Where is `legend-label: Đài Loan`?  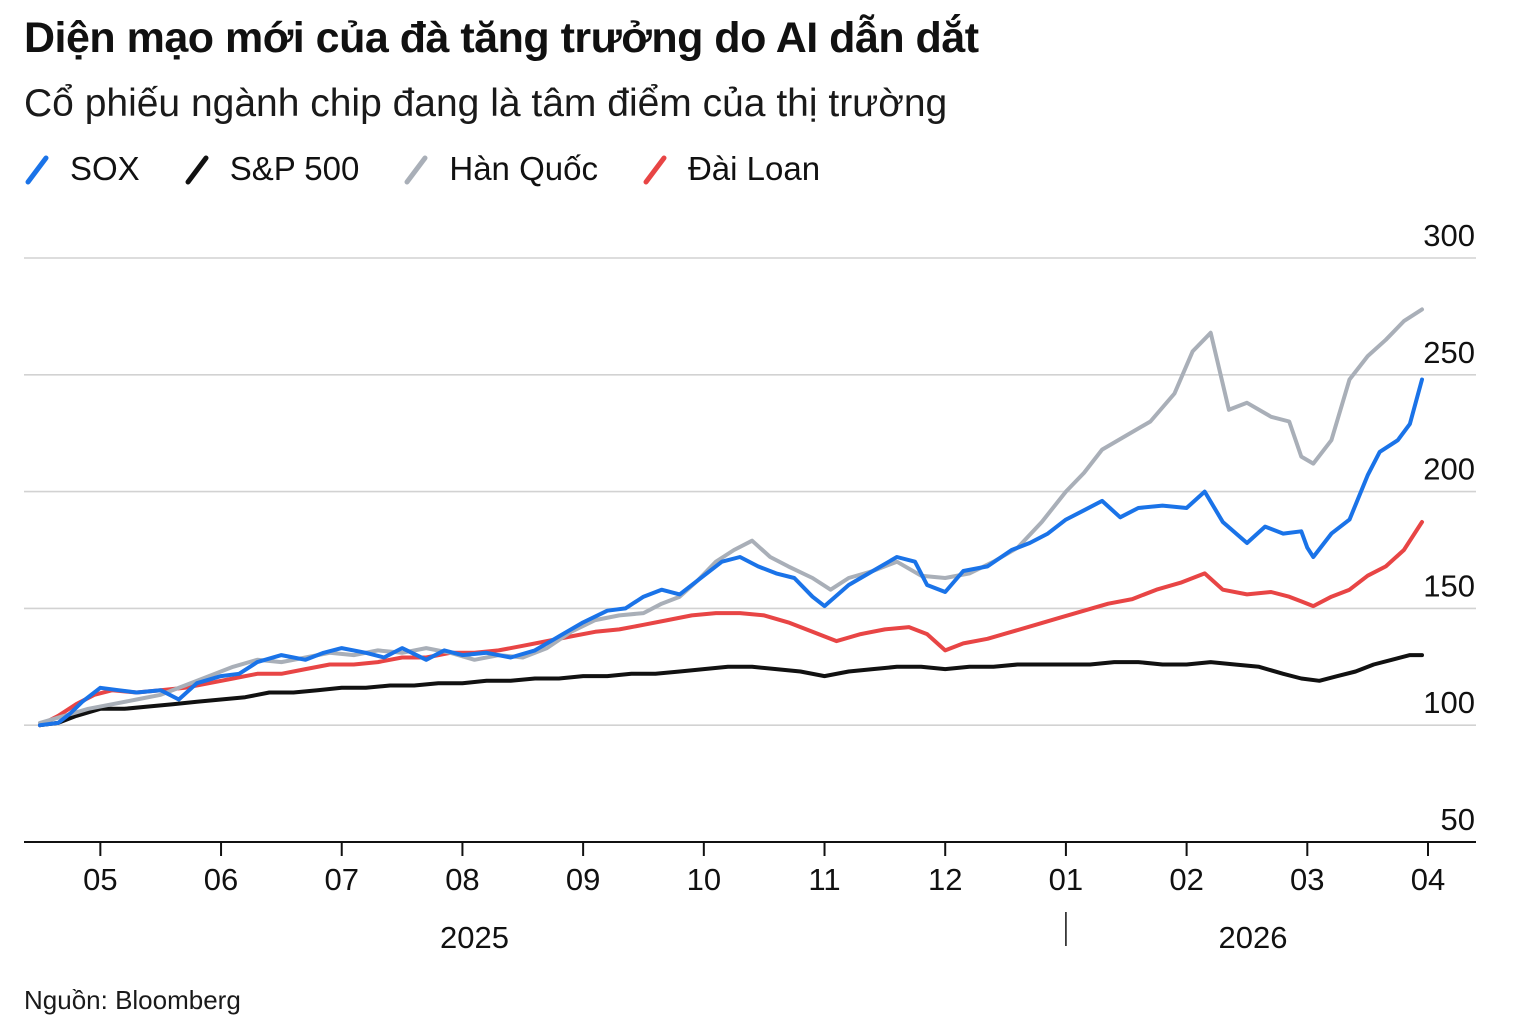 legend-label: Đài Loan is located at coordinates (754, 168).